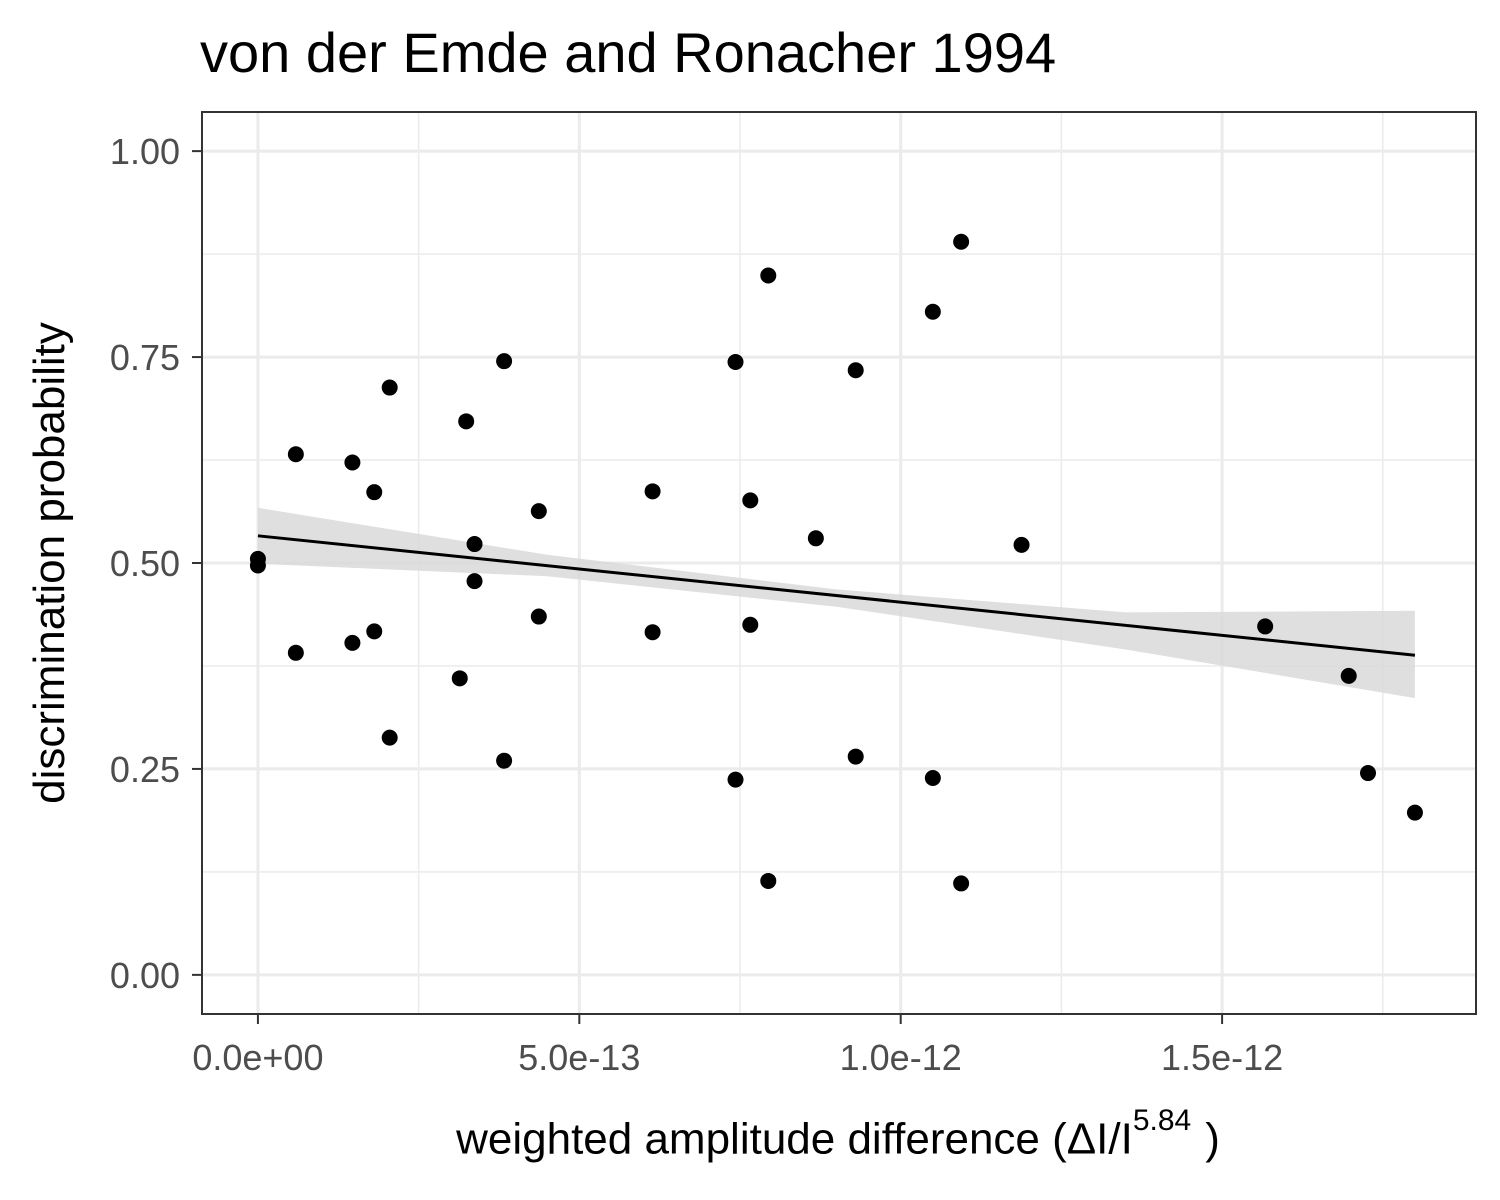 The height and width of the screenshot is (1200, 1500). I want to click on y-tick-label-4: 1.00, so click(145, 151).